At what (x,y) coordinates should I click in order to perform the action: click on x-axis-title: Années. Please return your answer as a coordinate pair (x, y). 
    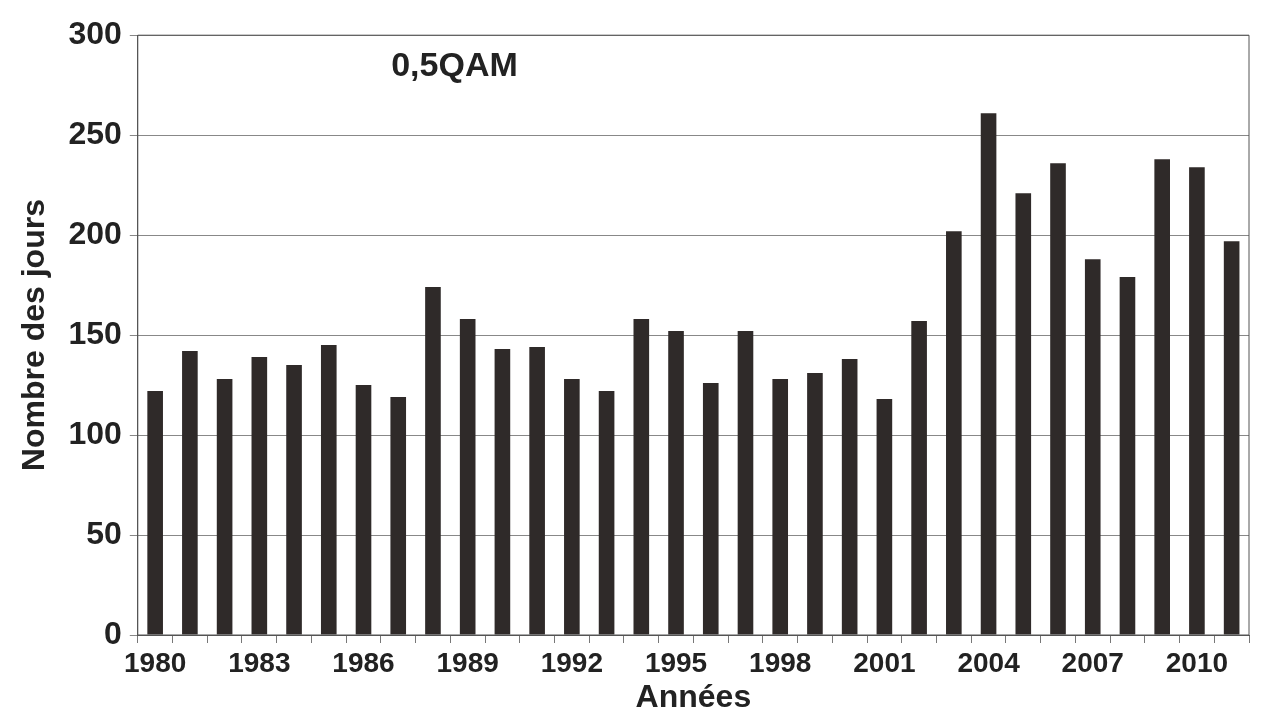
    Looking at the image, I should click on (693, 695).